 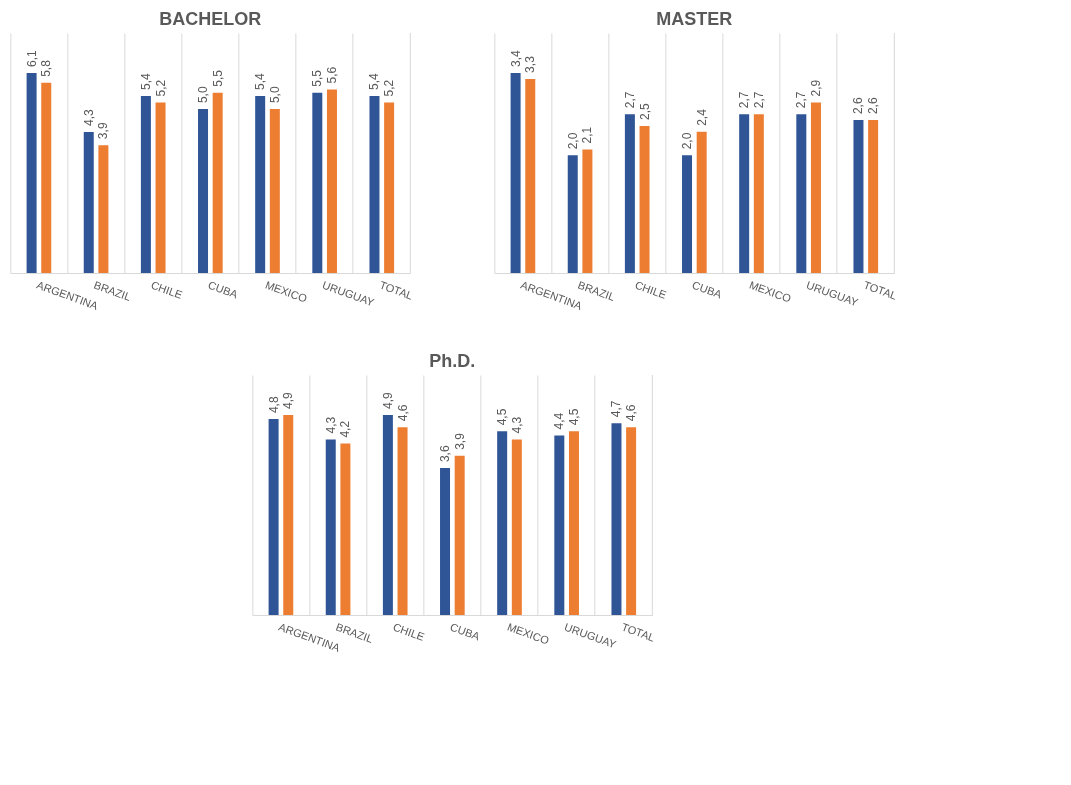 What do you see at coordinates (452, 360) in the screenshot?
I see `chart-title: Ph.D.` at bounding box center [452, 360].